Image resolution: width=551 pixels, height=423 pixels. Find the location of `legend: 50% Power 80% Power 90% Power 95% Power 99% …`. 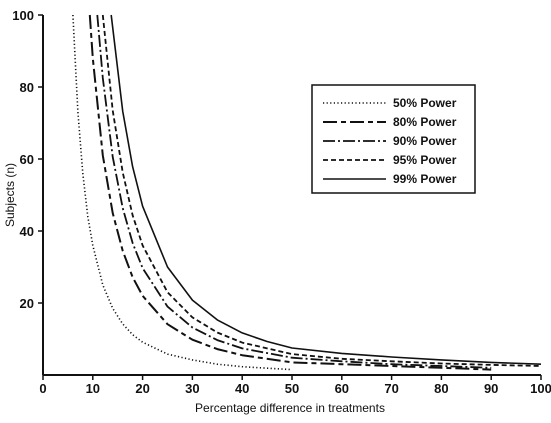

legend: 50% Power 80% Power 90% Power 95% Power 99% … is located at coordinates (393, 139).